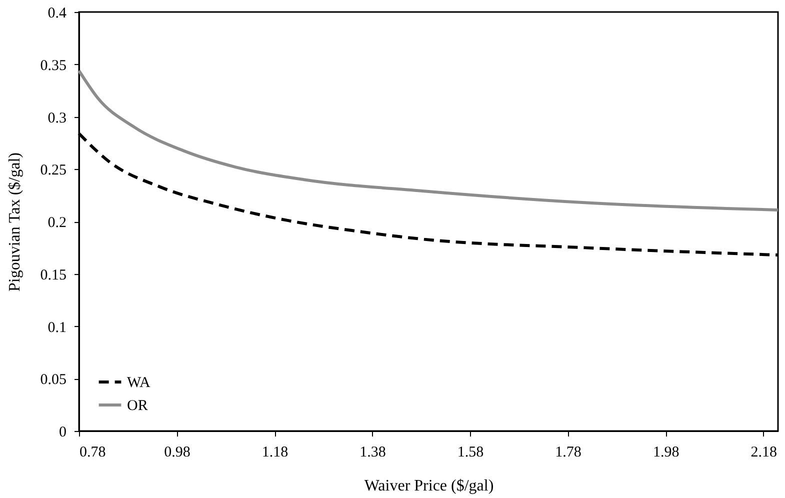 The width and height of the screenshot is (785, 498). What do you see at coordinates (57, 14) in the screenshot?
I see `y-tick-label: 0.4` at bounding box center [57, 14].